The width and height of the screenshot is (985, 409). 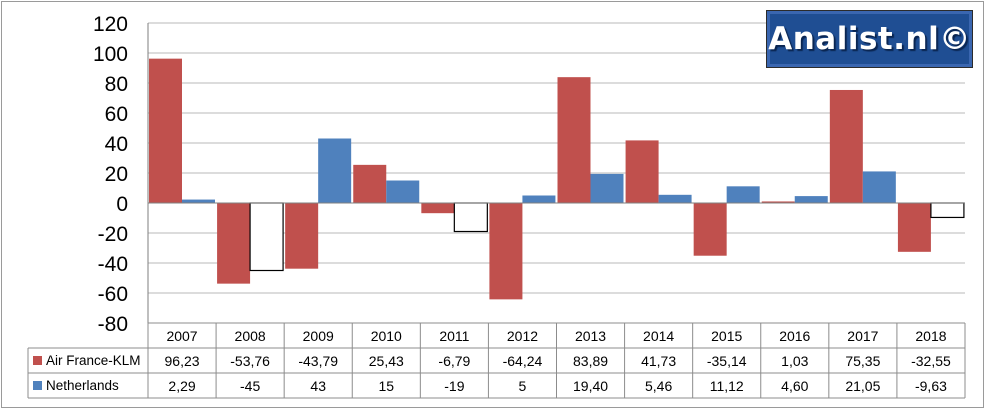 I want to click on data-label: 83,89, so click(x=590, y=361).